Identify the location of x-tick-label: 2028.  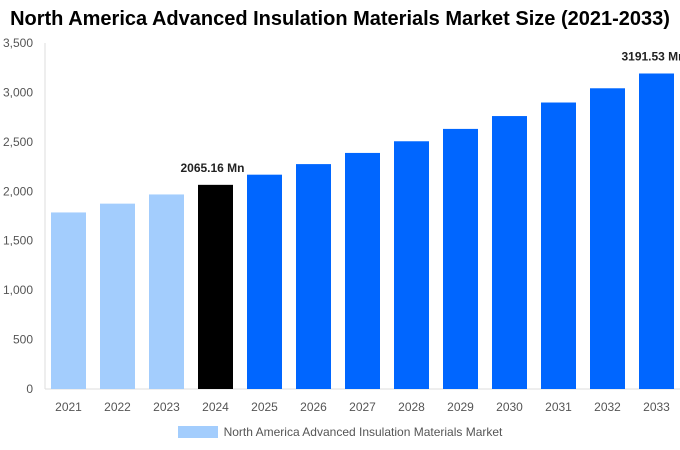
(411, 407).